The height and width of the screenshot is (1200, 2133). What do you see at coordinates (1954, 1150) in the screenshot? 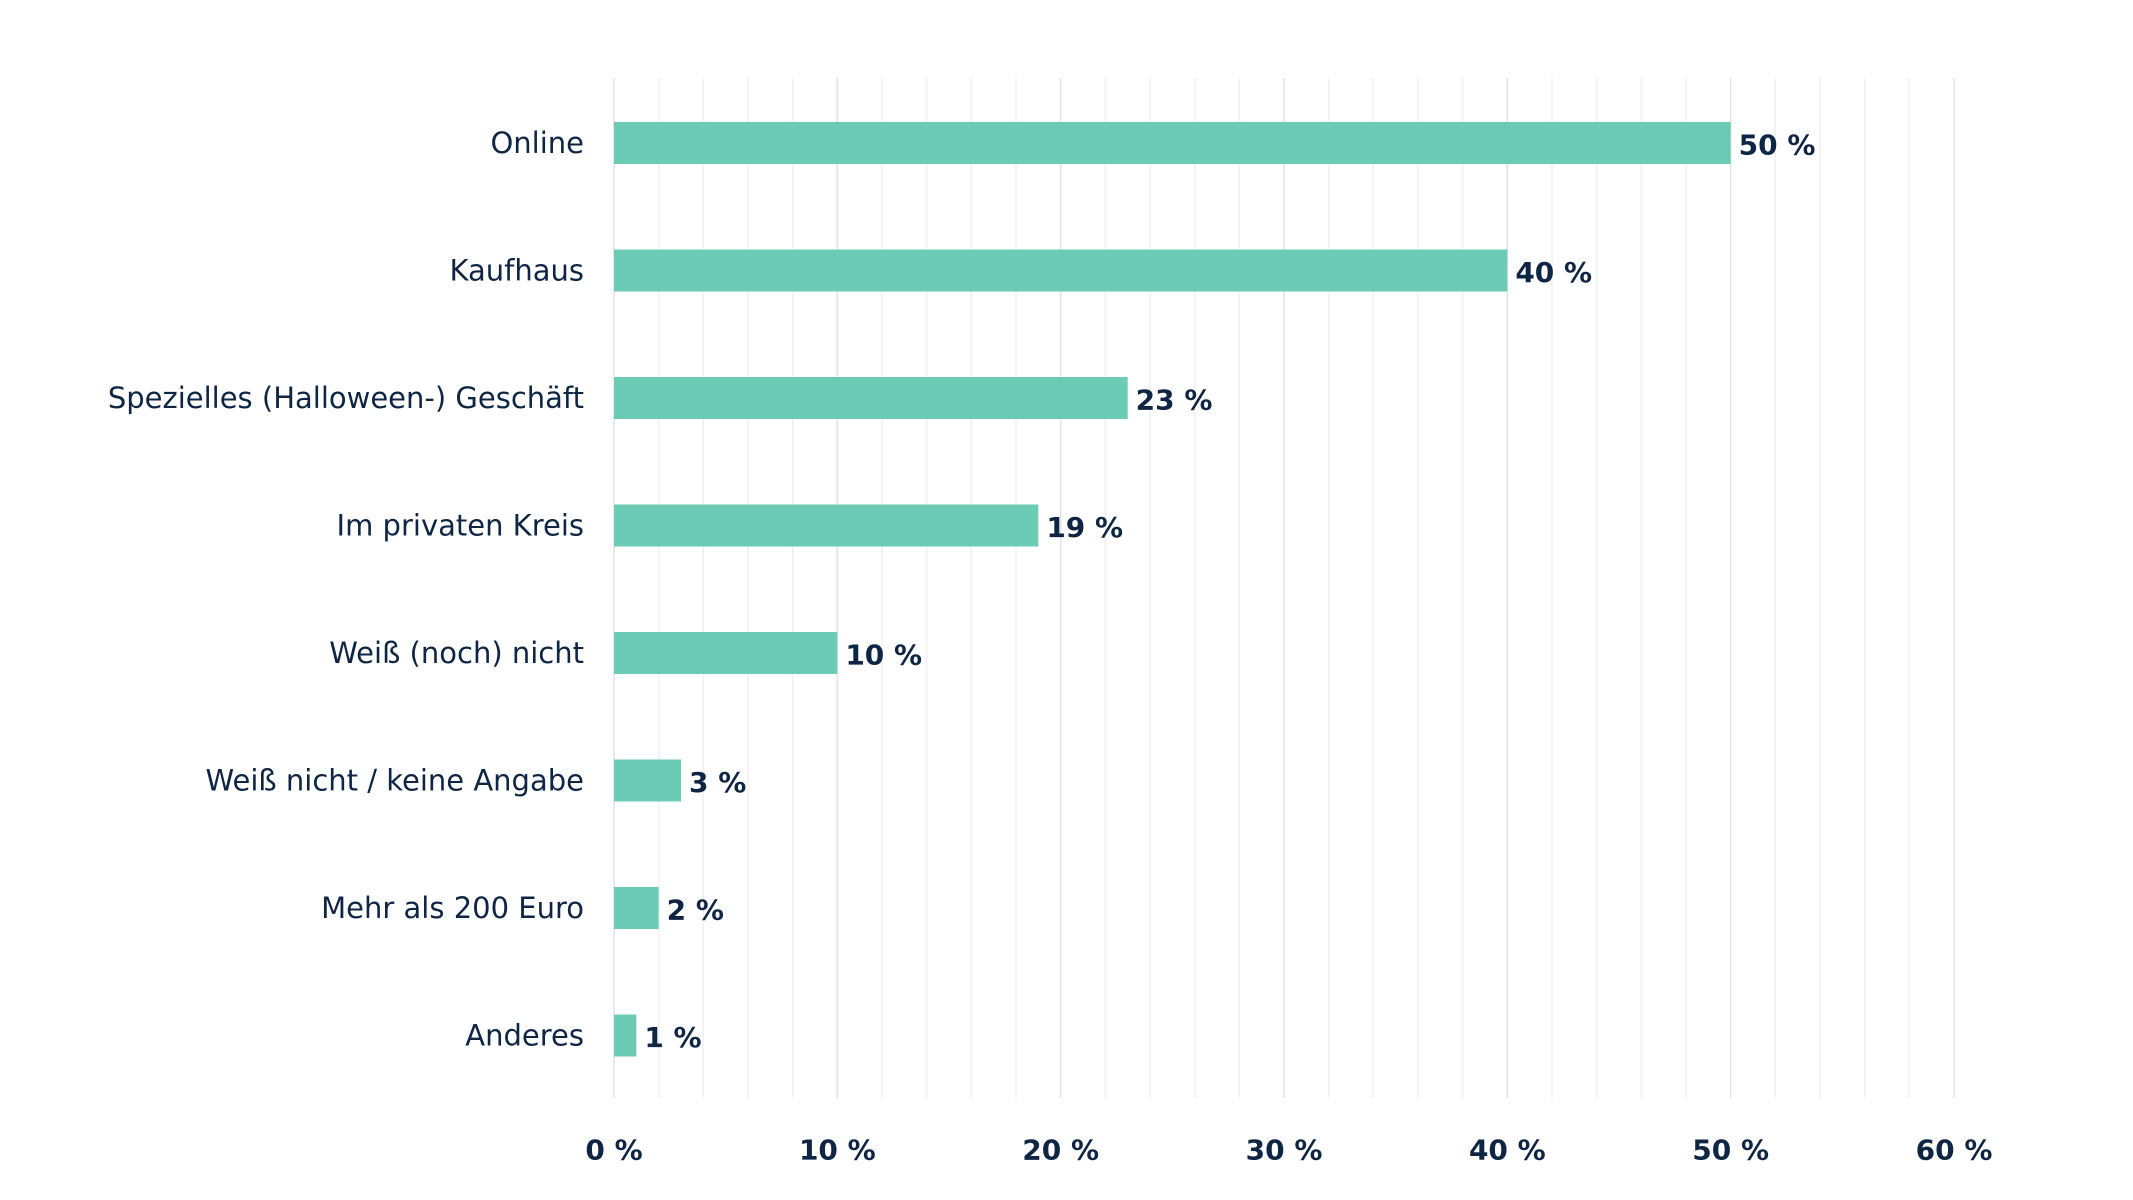
I see `x-tick-label: 60 %` at bounding box center [1954, 1150].